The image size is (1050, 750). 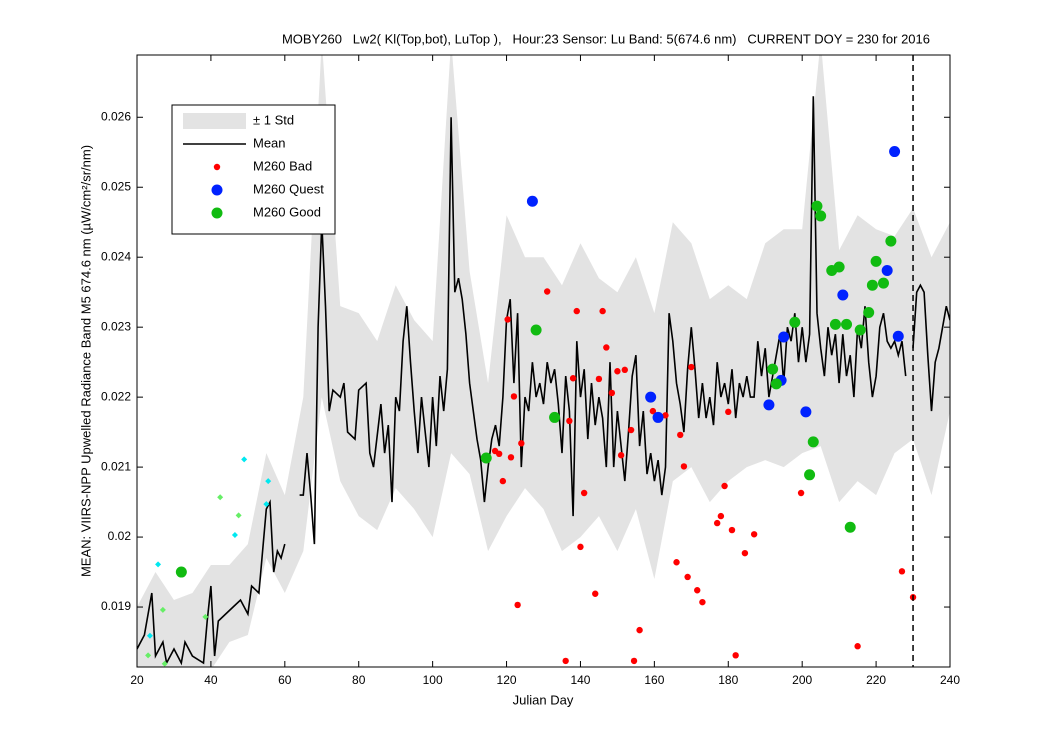 I want to click on legend-label: Mean, so click(x=269, y=142).